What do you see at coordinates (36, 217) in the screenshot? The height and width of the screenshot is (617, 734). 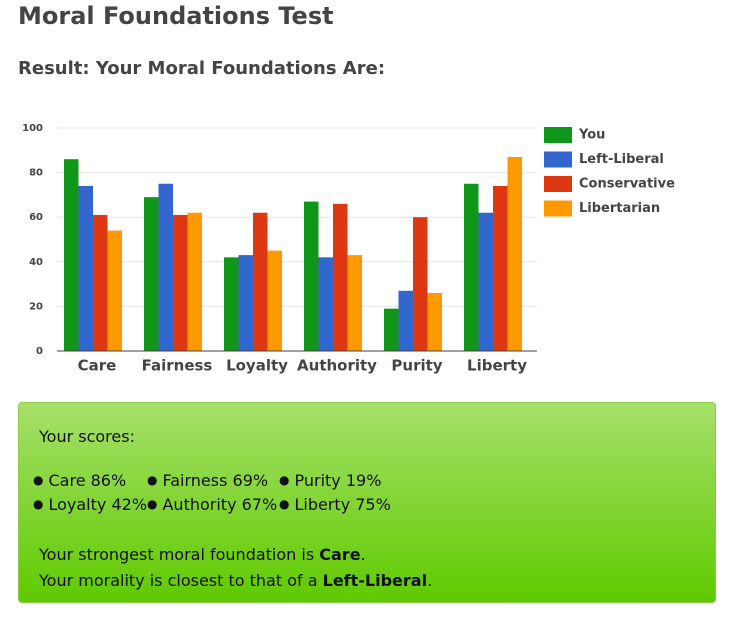 I see `y-tick-label: 60` at bounding box center [36, 217].